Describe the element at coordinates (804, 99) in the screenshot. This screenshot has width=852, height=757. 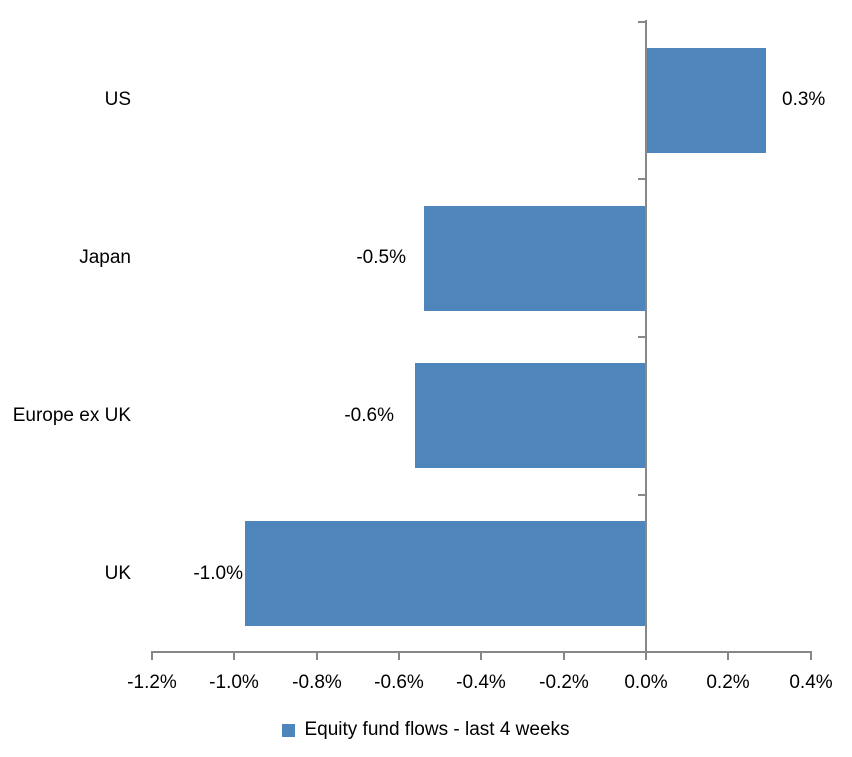
I see `data-label: 0.3%` at that location.